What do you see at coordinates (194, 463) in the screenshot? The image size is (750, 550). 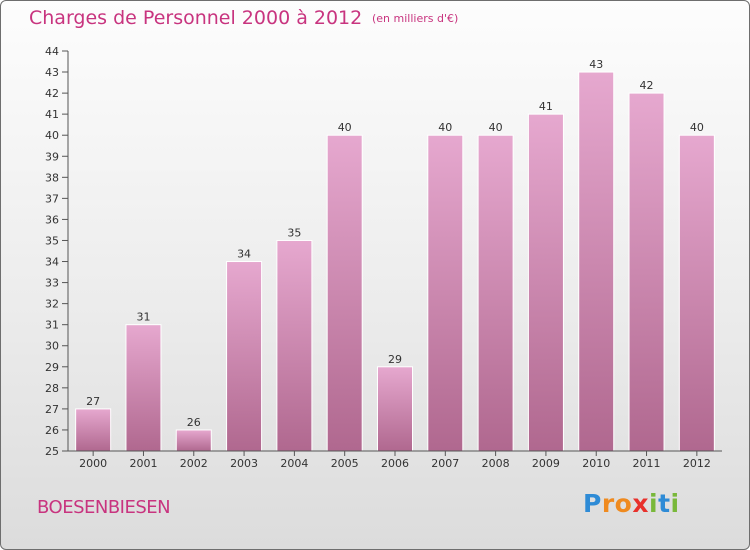 I see `x-tick-label: 2002` at bounding box center [194, 463].